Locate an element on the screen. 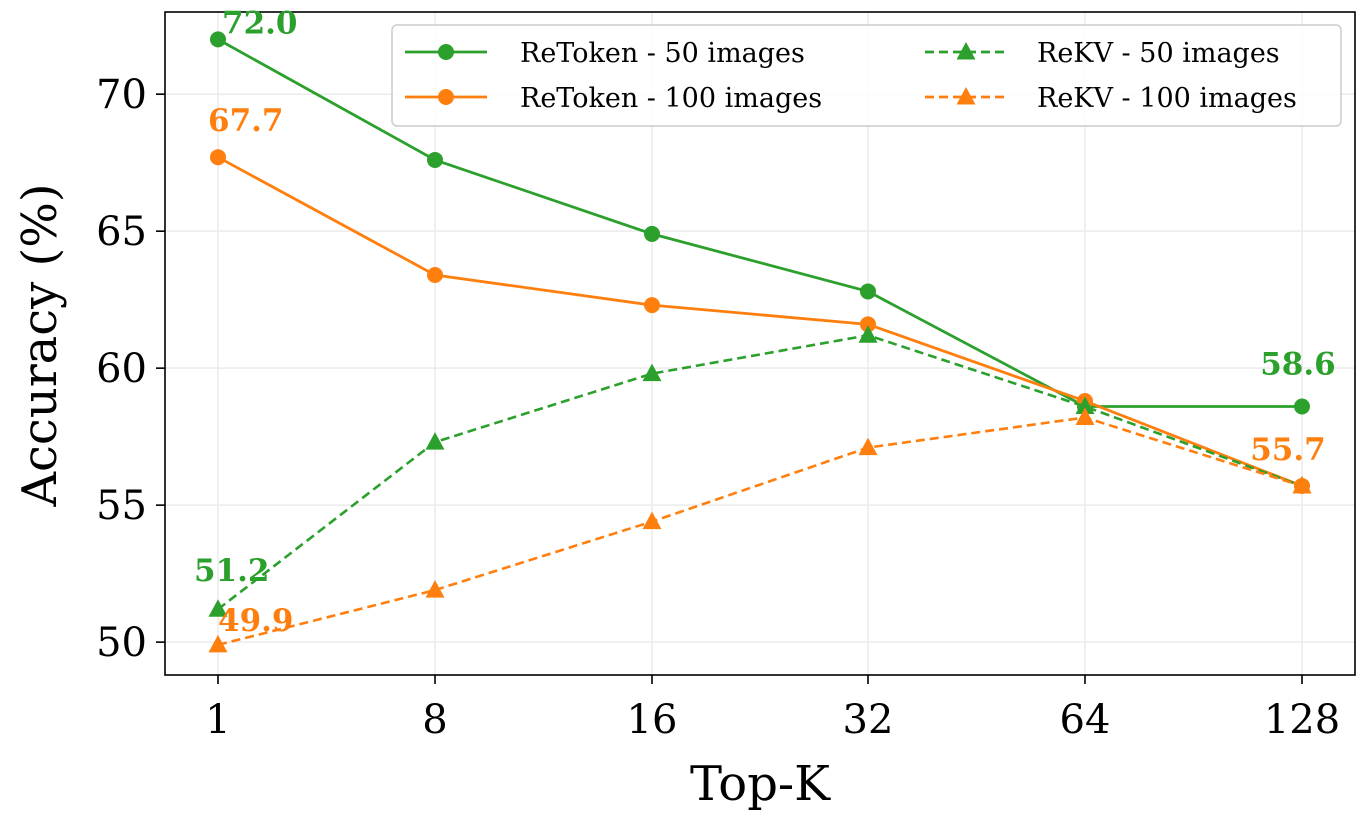 This screenshot has width=1370, height=825. x-tick-label: 16 is located at coordinates (652, 720).